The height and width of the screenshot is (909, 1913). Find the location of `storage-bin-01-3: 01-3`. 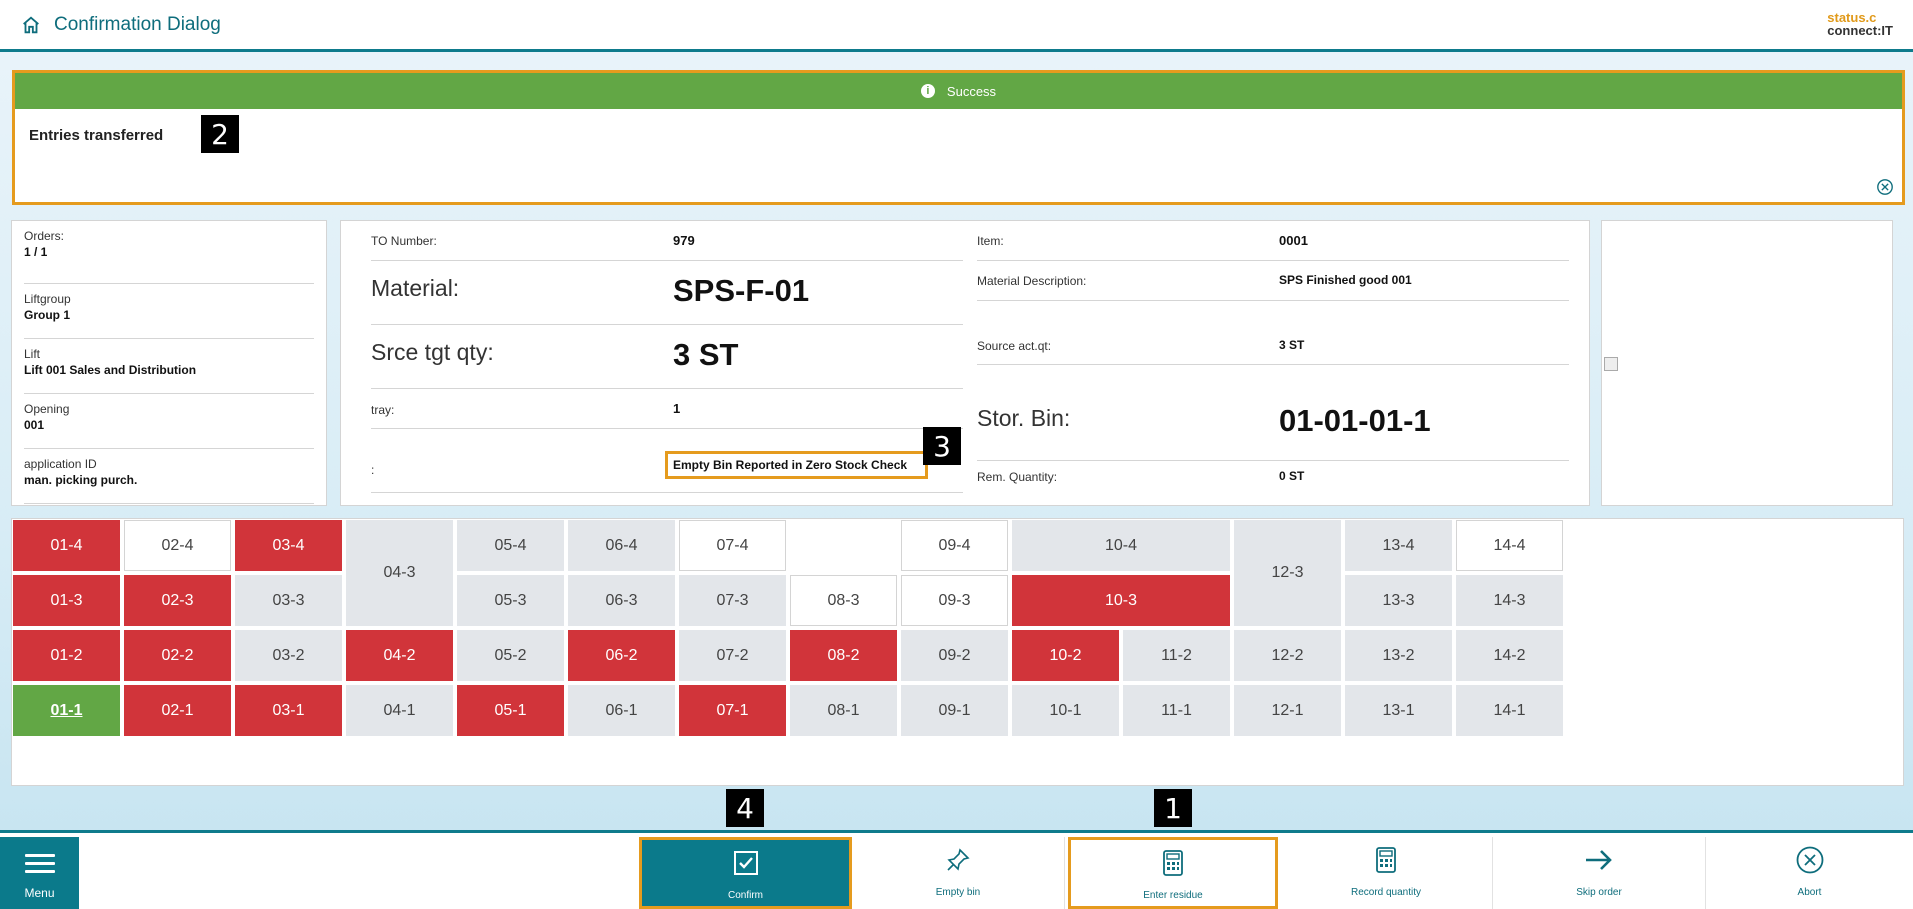

storage-bin-01-3: 01-3 is located at coordinates (66, 600).